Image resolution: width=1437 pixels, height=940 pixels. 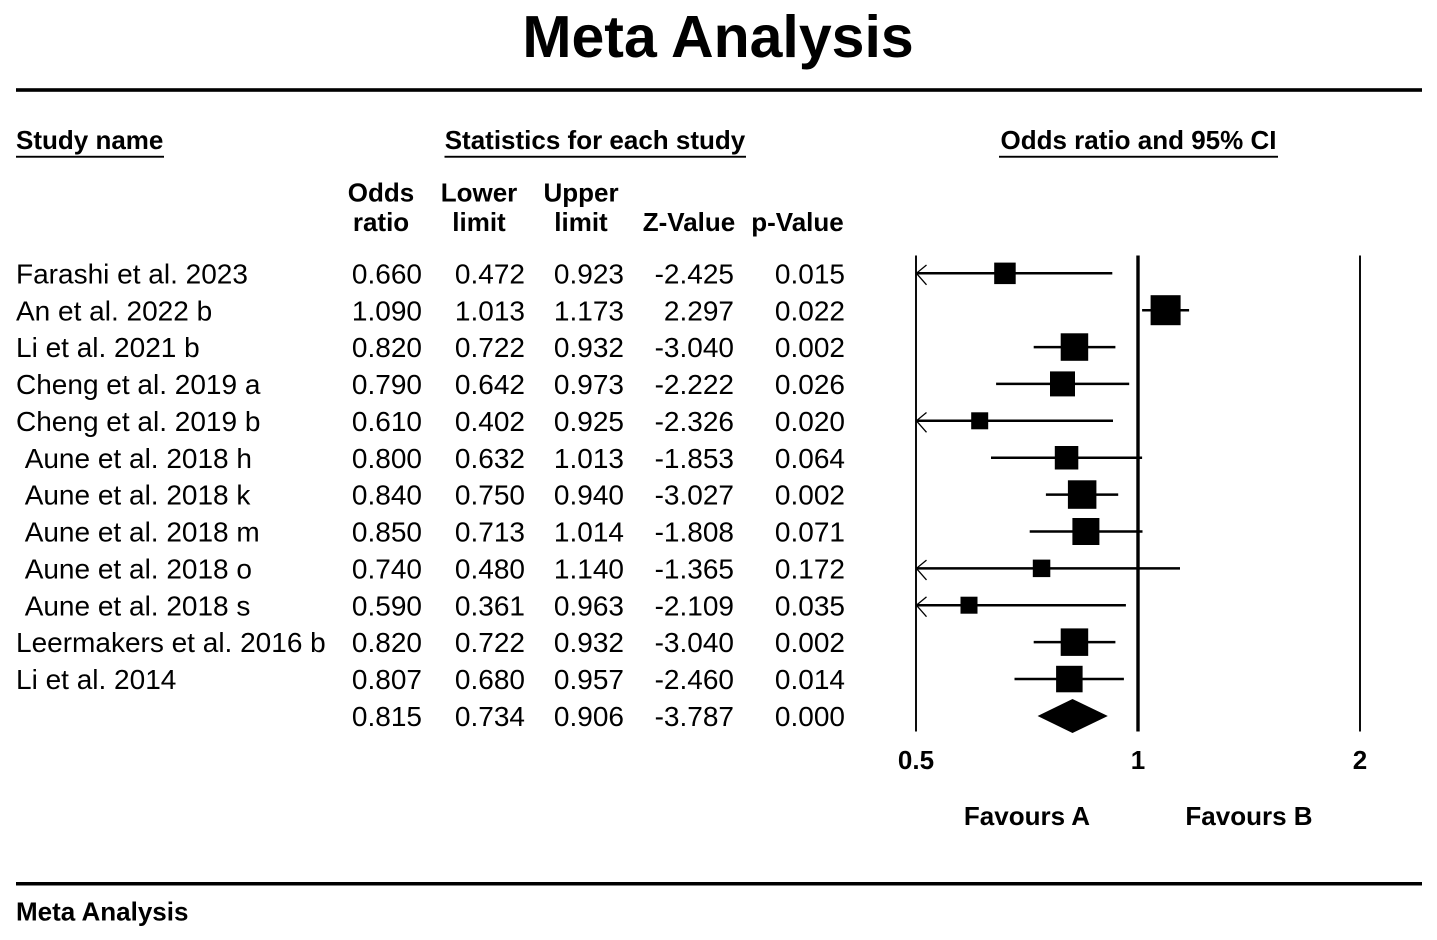 What do you see at coordinates (694, 458) in the screenshot?
I see `svg-text: -1.853` at bounding box center [694, 458].